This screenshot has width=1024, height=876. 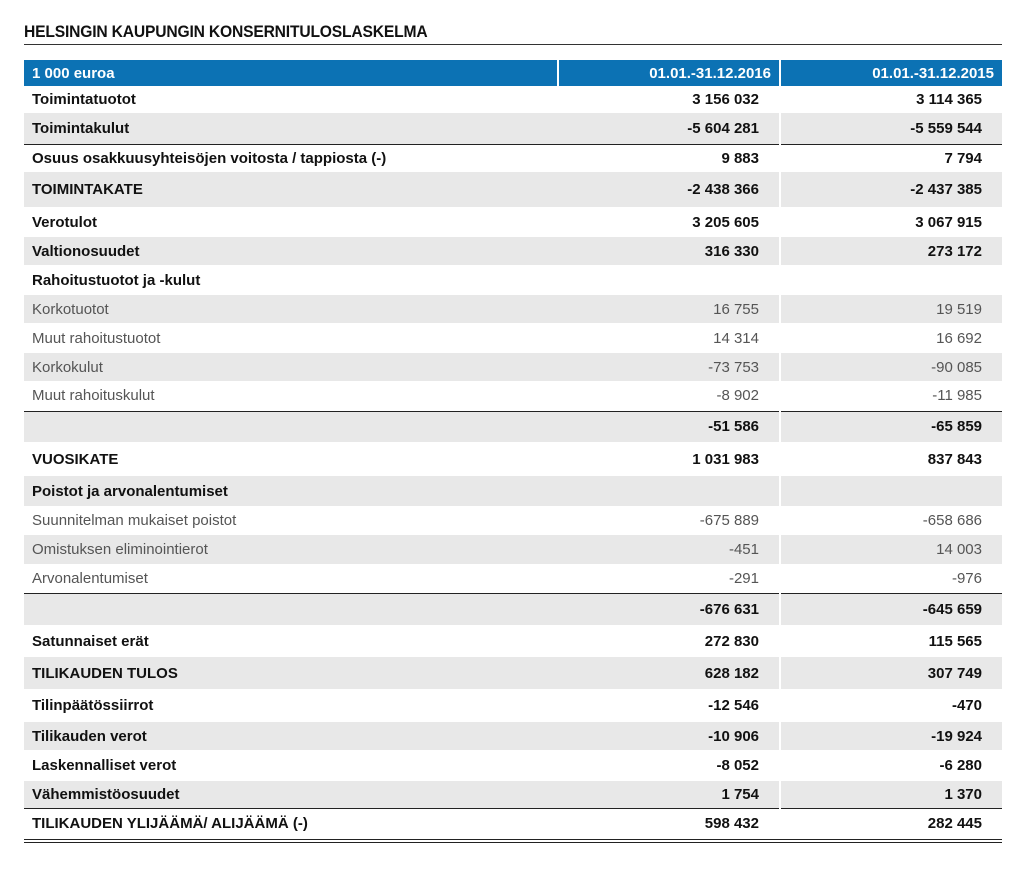 I want to click on value-2015: -976, so click(x=966, y=578).